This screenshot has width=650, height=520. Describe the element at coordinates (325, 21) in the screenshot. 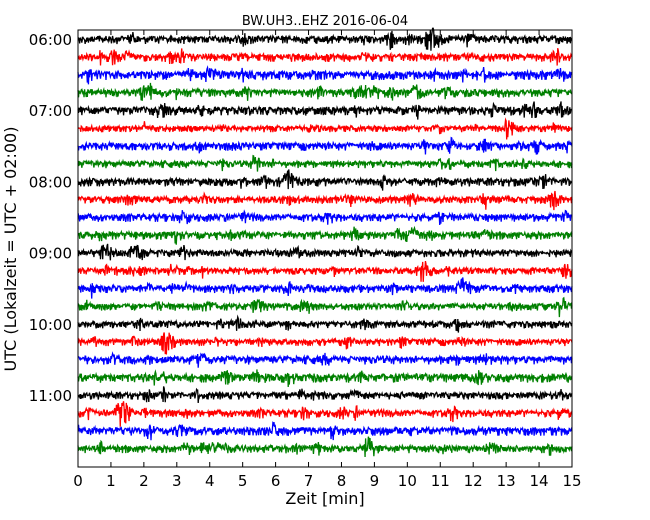

I see `chart-title: BW.UH3..EHZ 2016-06-04` at that location.